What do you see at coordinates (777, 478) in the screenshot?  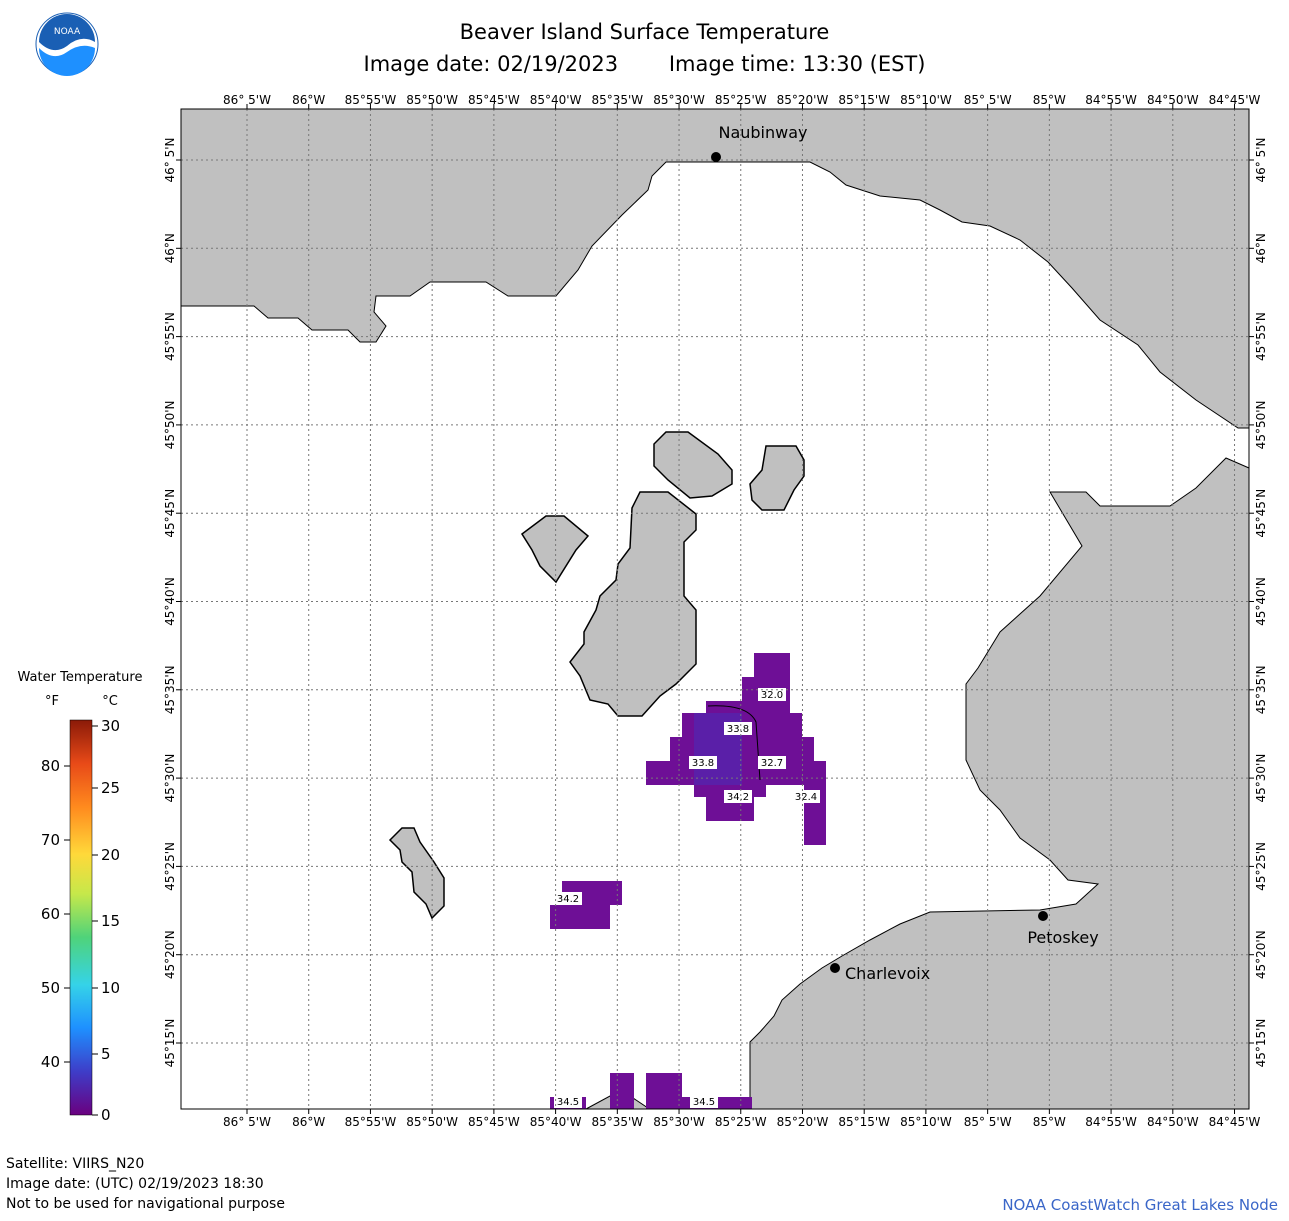 I see `hog-island` at bounding box center [777, 478].